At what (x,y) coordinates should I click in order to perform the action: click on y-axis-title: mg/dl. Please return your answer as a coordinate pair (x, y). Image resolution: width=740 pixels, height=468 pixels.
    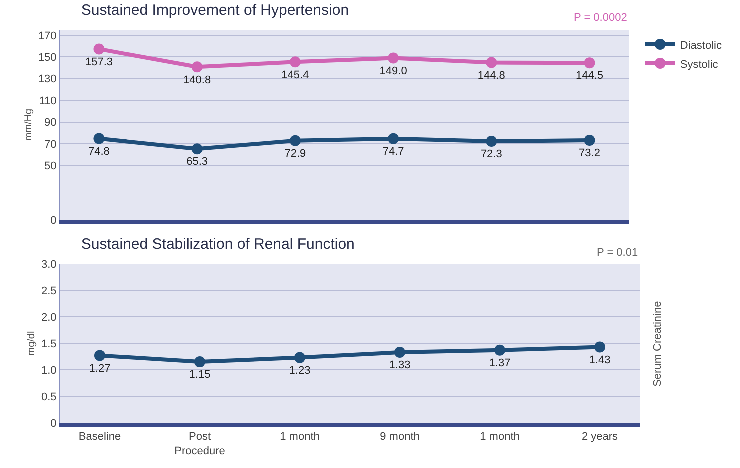
    Looking at the image, I should click on (32, 343).